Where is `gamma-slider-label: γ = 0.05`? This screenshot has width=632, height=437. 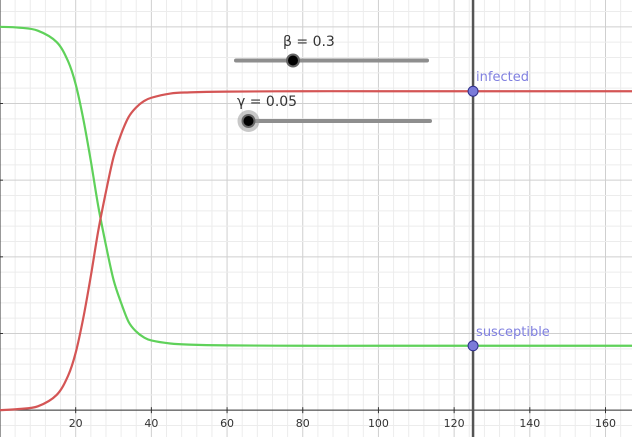 gamma-slider-label: γ = 0.05 is located at coordinates (267, 102).